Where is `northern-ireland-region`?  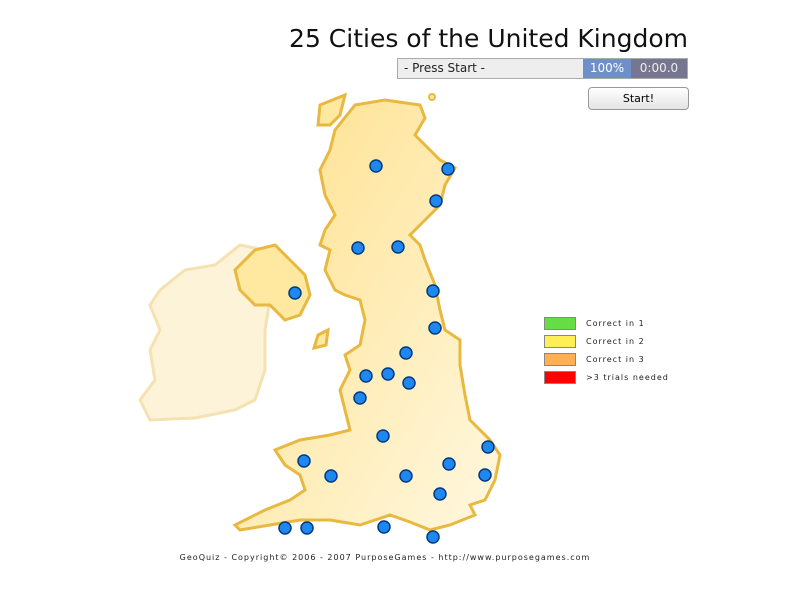
northern-ireland-region is located at coordinates (272, 282).